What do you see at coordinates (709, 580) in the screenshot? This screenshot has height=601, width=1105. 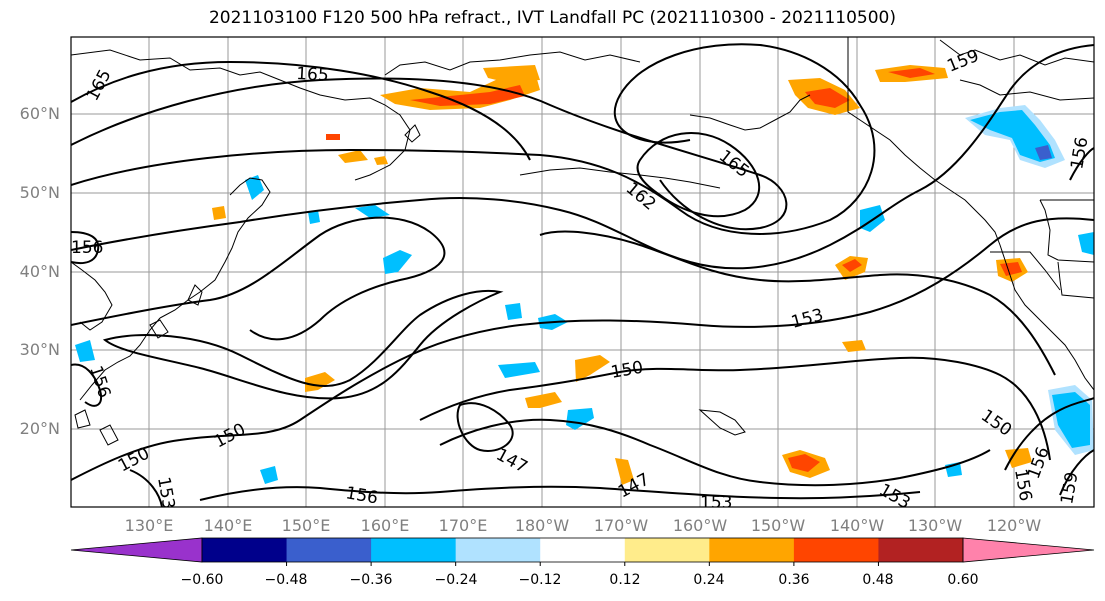 I see `colorbar-tick-label: 0.24` at bounding box center [709, 580].